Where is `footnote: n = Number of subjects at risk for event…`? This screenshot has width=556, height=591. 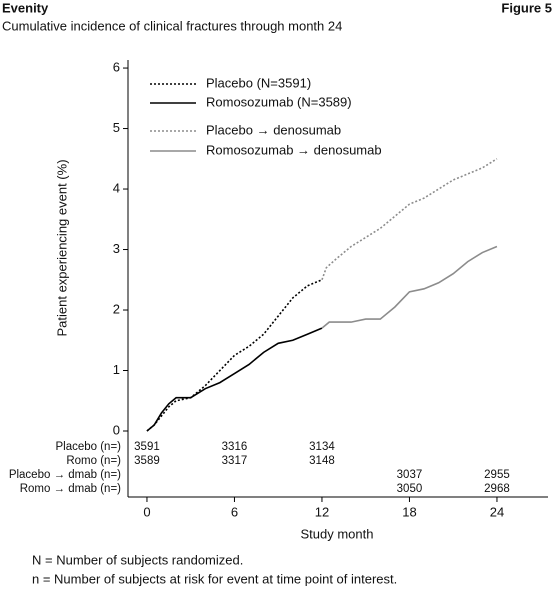 footnote: n = Number of subjects at risk for event… is located at coordinates (214, 578).